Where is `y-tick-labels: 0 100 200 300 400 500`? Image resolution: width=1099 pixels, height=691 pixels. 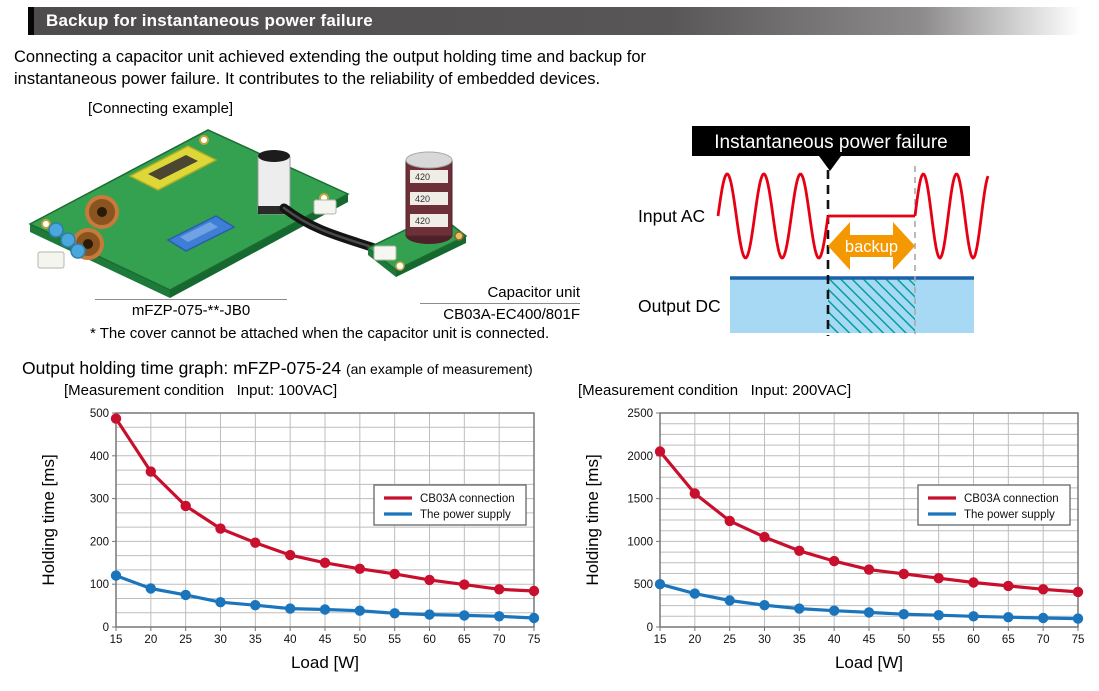 y-tick-labels: 0 100 200 300 400 500 is located at coordinates (103, 521).